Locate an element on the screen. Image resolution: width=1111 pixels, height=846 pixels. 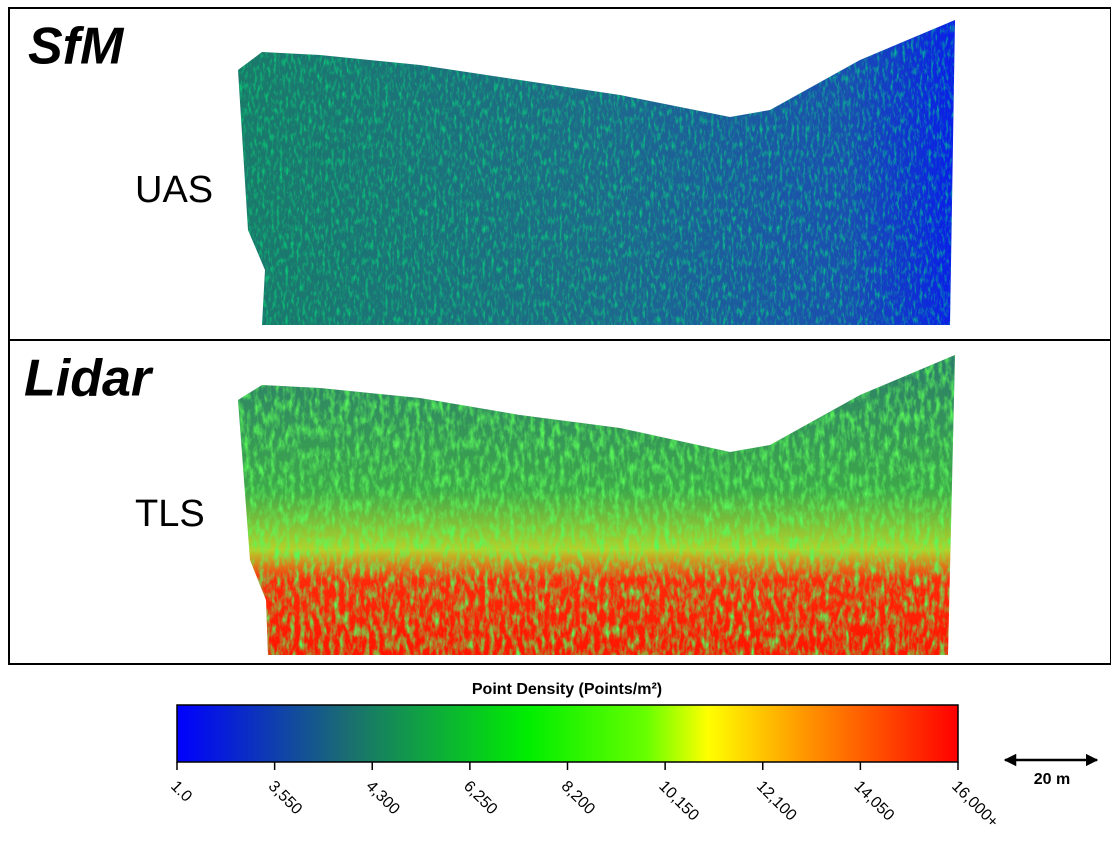
colorbar-tick-label: 4,300 is located at coordinates (382, 798).